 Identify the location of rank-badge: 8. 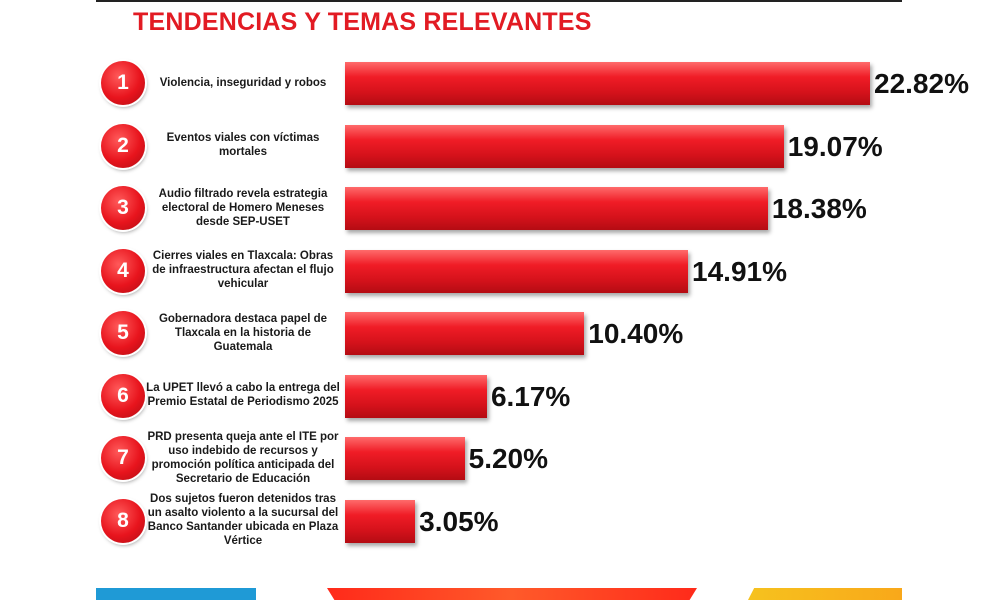
(123, 520).